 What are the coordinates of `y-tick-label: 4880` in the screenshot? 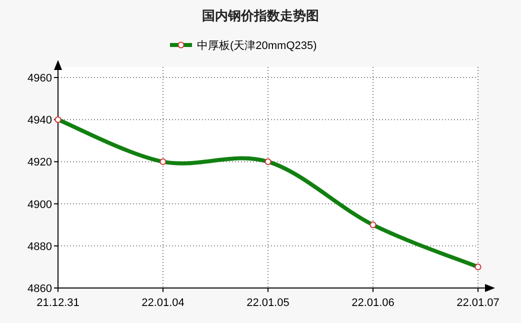 It's located at (40, 246).